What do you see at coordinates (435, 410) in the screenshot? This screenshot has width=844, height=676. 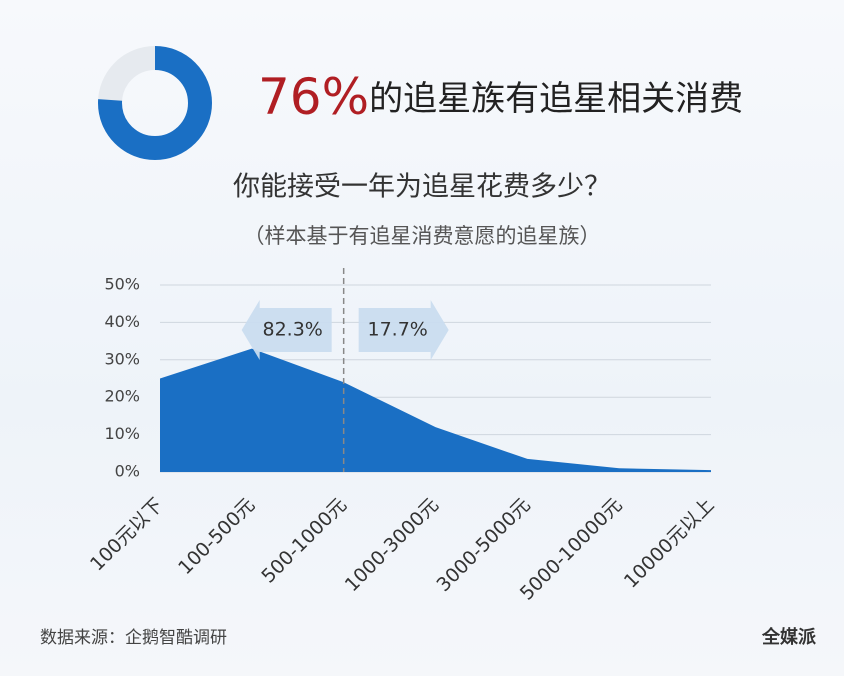 I see `area` at bounding box center [435, 410].